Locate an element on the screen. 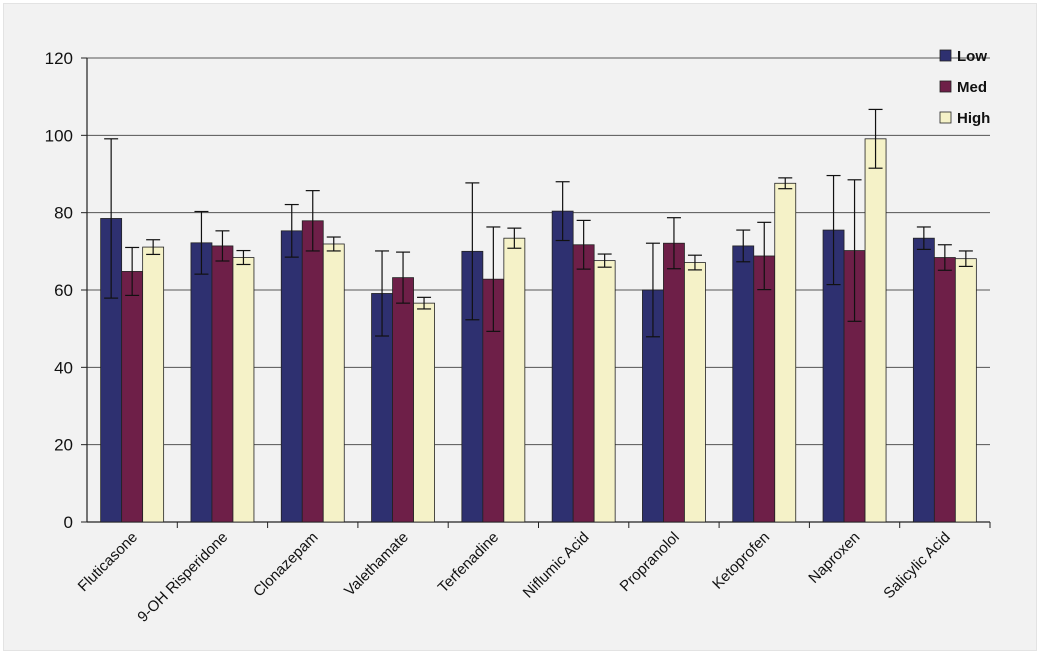 This screenshot has height=657, width=1041. legend-swatch-med is located at coordinates (945, 86).